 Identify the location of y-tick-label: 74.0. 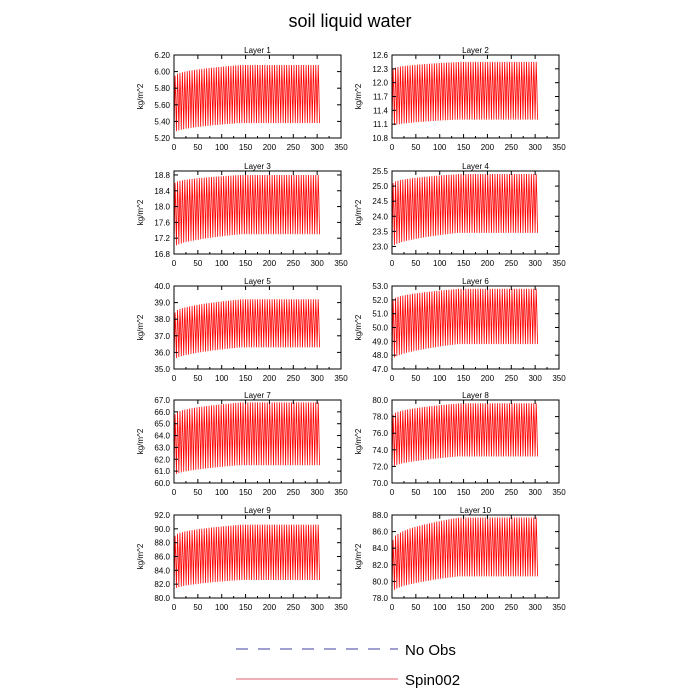
(380, 450).